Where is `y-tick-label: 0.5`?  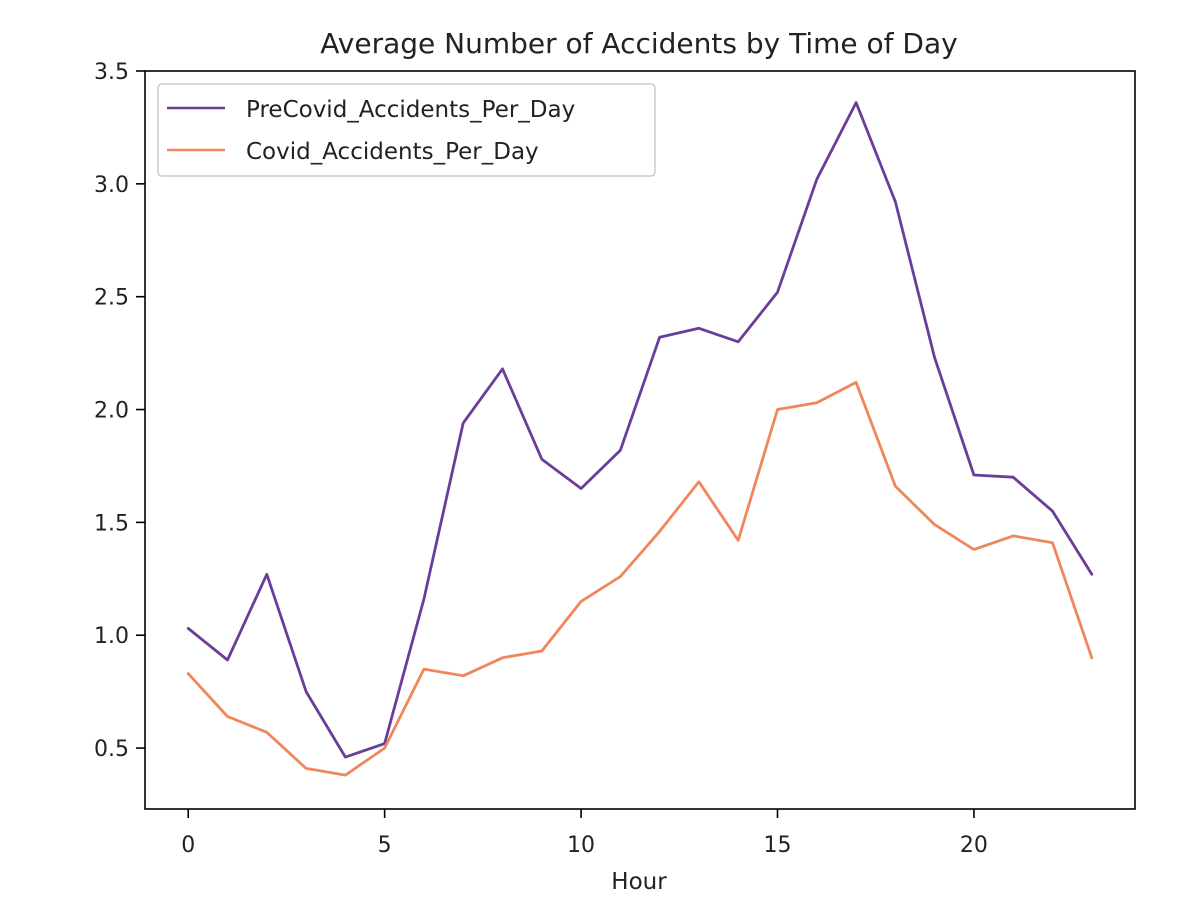
y-tick-label: 0.5 is located at coordinates (111, 749).